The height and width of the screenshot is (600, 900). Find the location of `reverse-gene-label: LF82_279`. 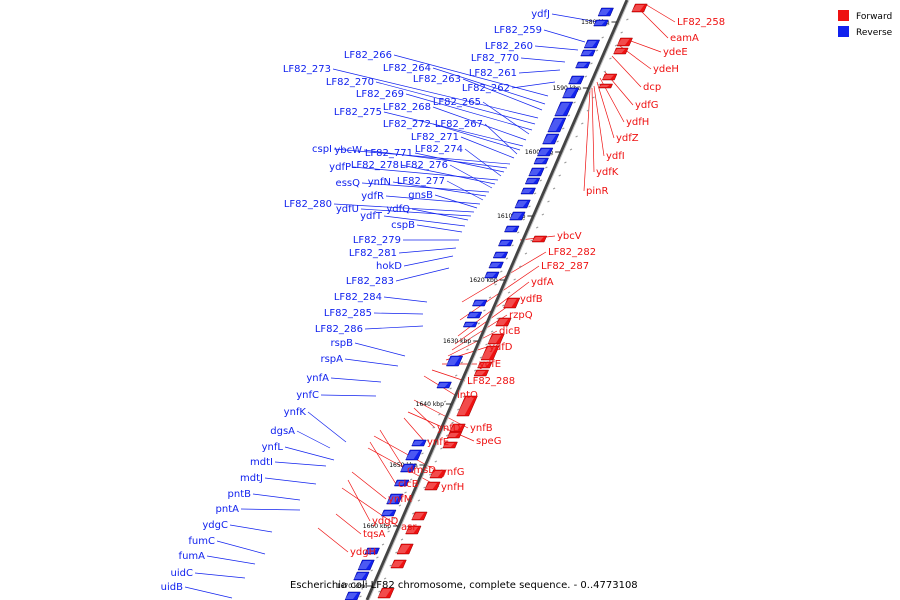

reverse-gene-label: LF82_279 is located at coordinates (377, 240).